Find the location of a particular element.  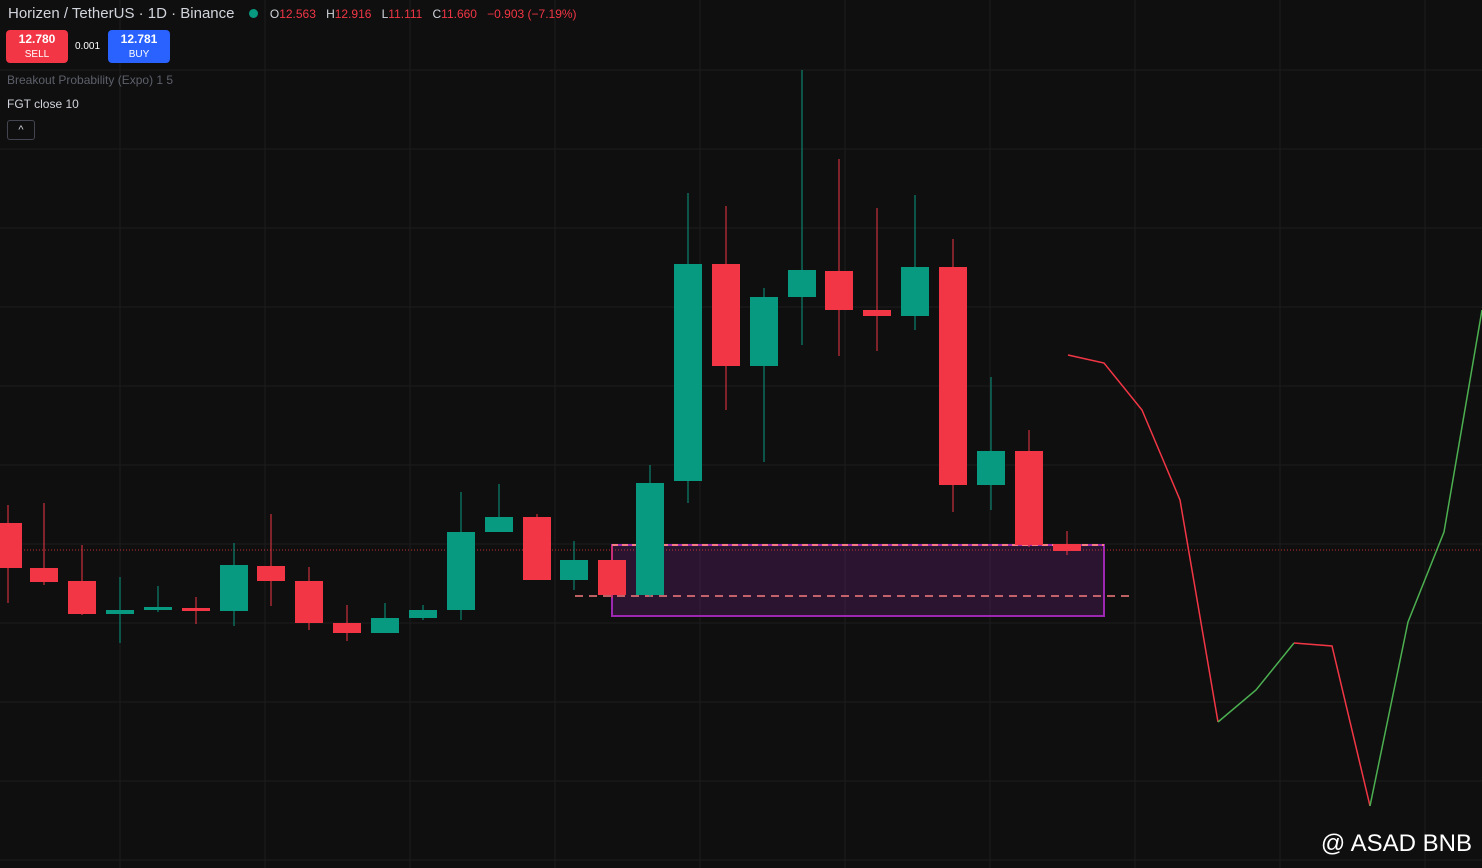

collapse-button: ^ is located at coordinates (21, 130).